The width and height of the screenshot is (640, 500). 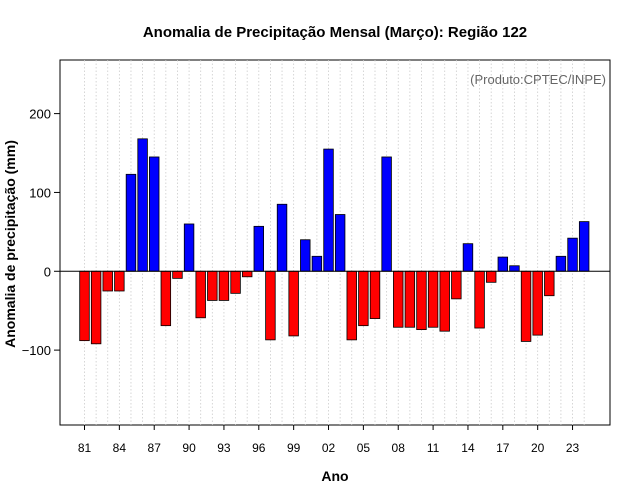 What do you see at coordinates (155, 448) in the screenshot?
I see `x-tick-label: 87` at bounding box center [155, 448].